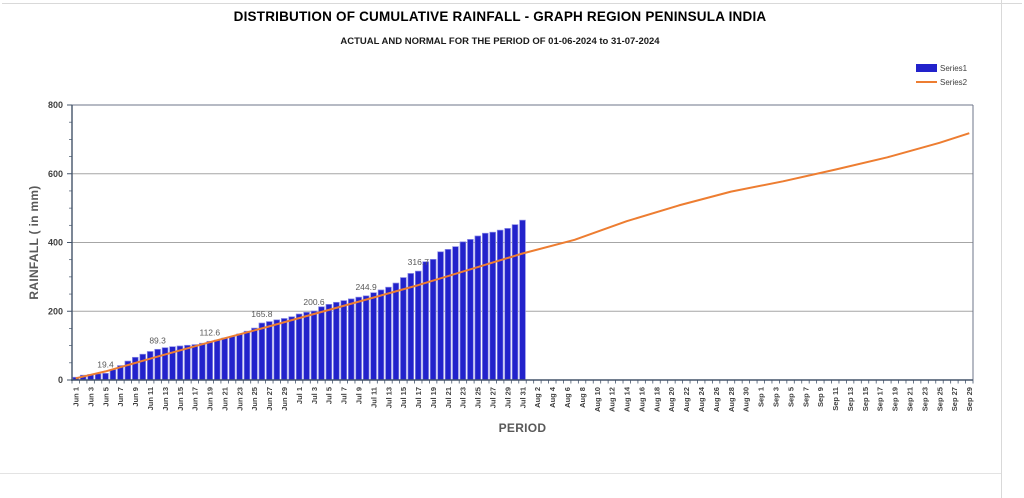 The width and height of the screenshot is (1024, 498). I want to click on legend-item-series2: Series2, so click(941, 82).